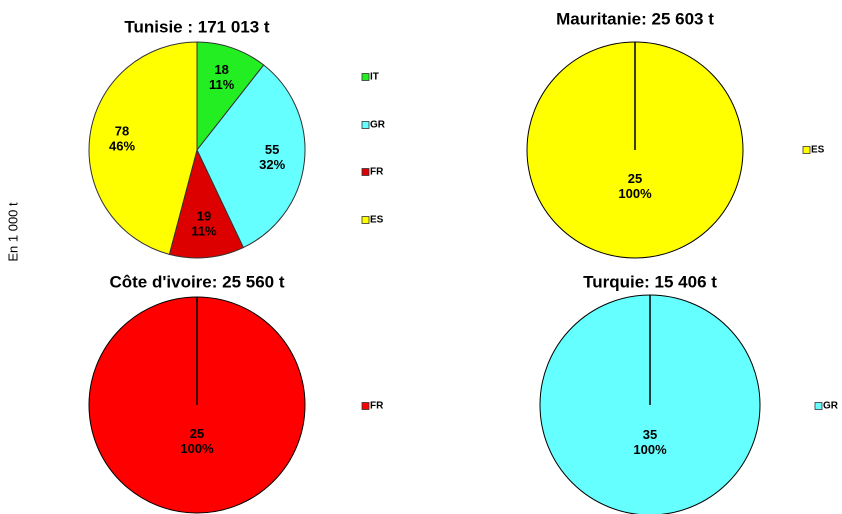 This screenshot has width=842, height=514. What do you see at coordinates (12, 232) in the screenshot?
I see `y-label: En 1 000 t` at bounding box center [12, 232].